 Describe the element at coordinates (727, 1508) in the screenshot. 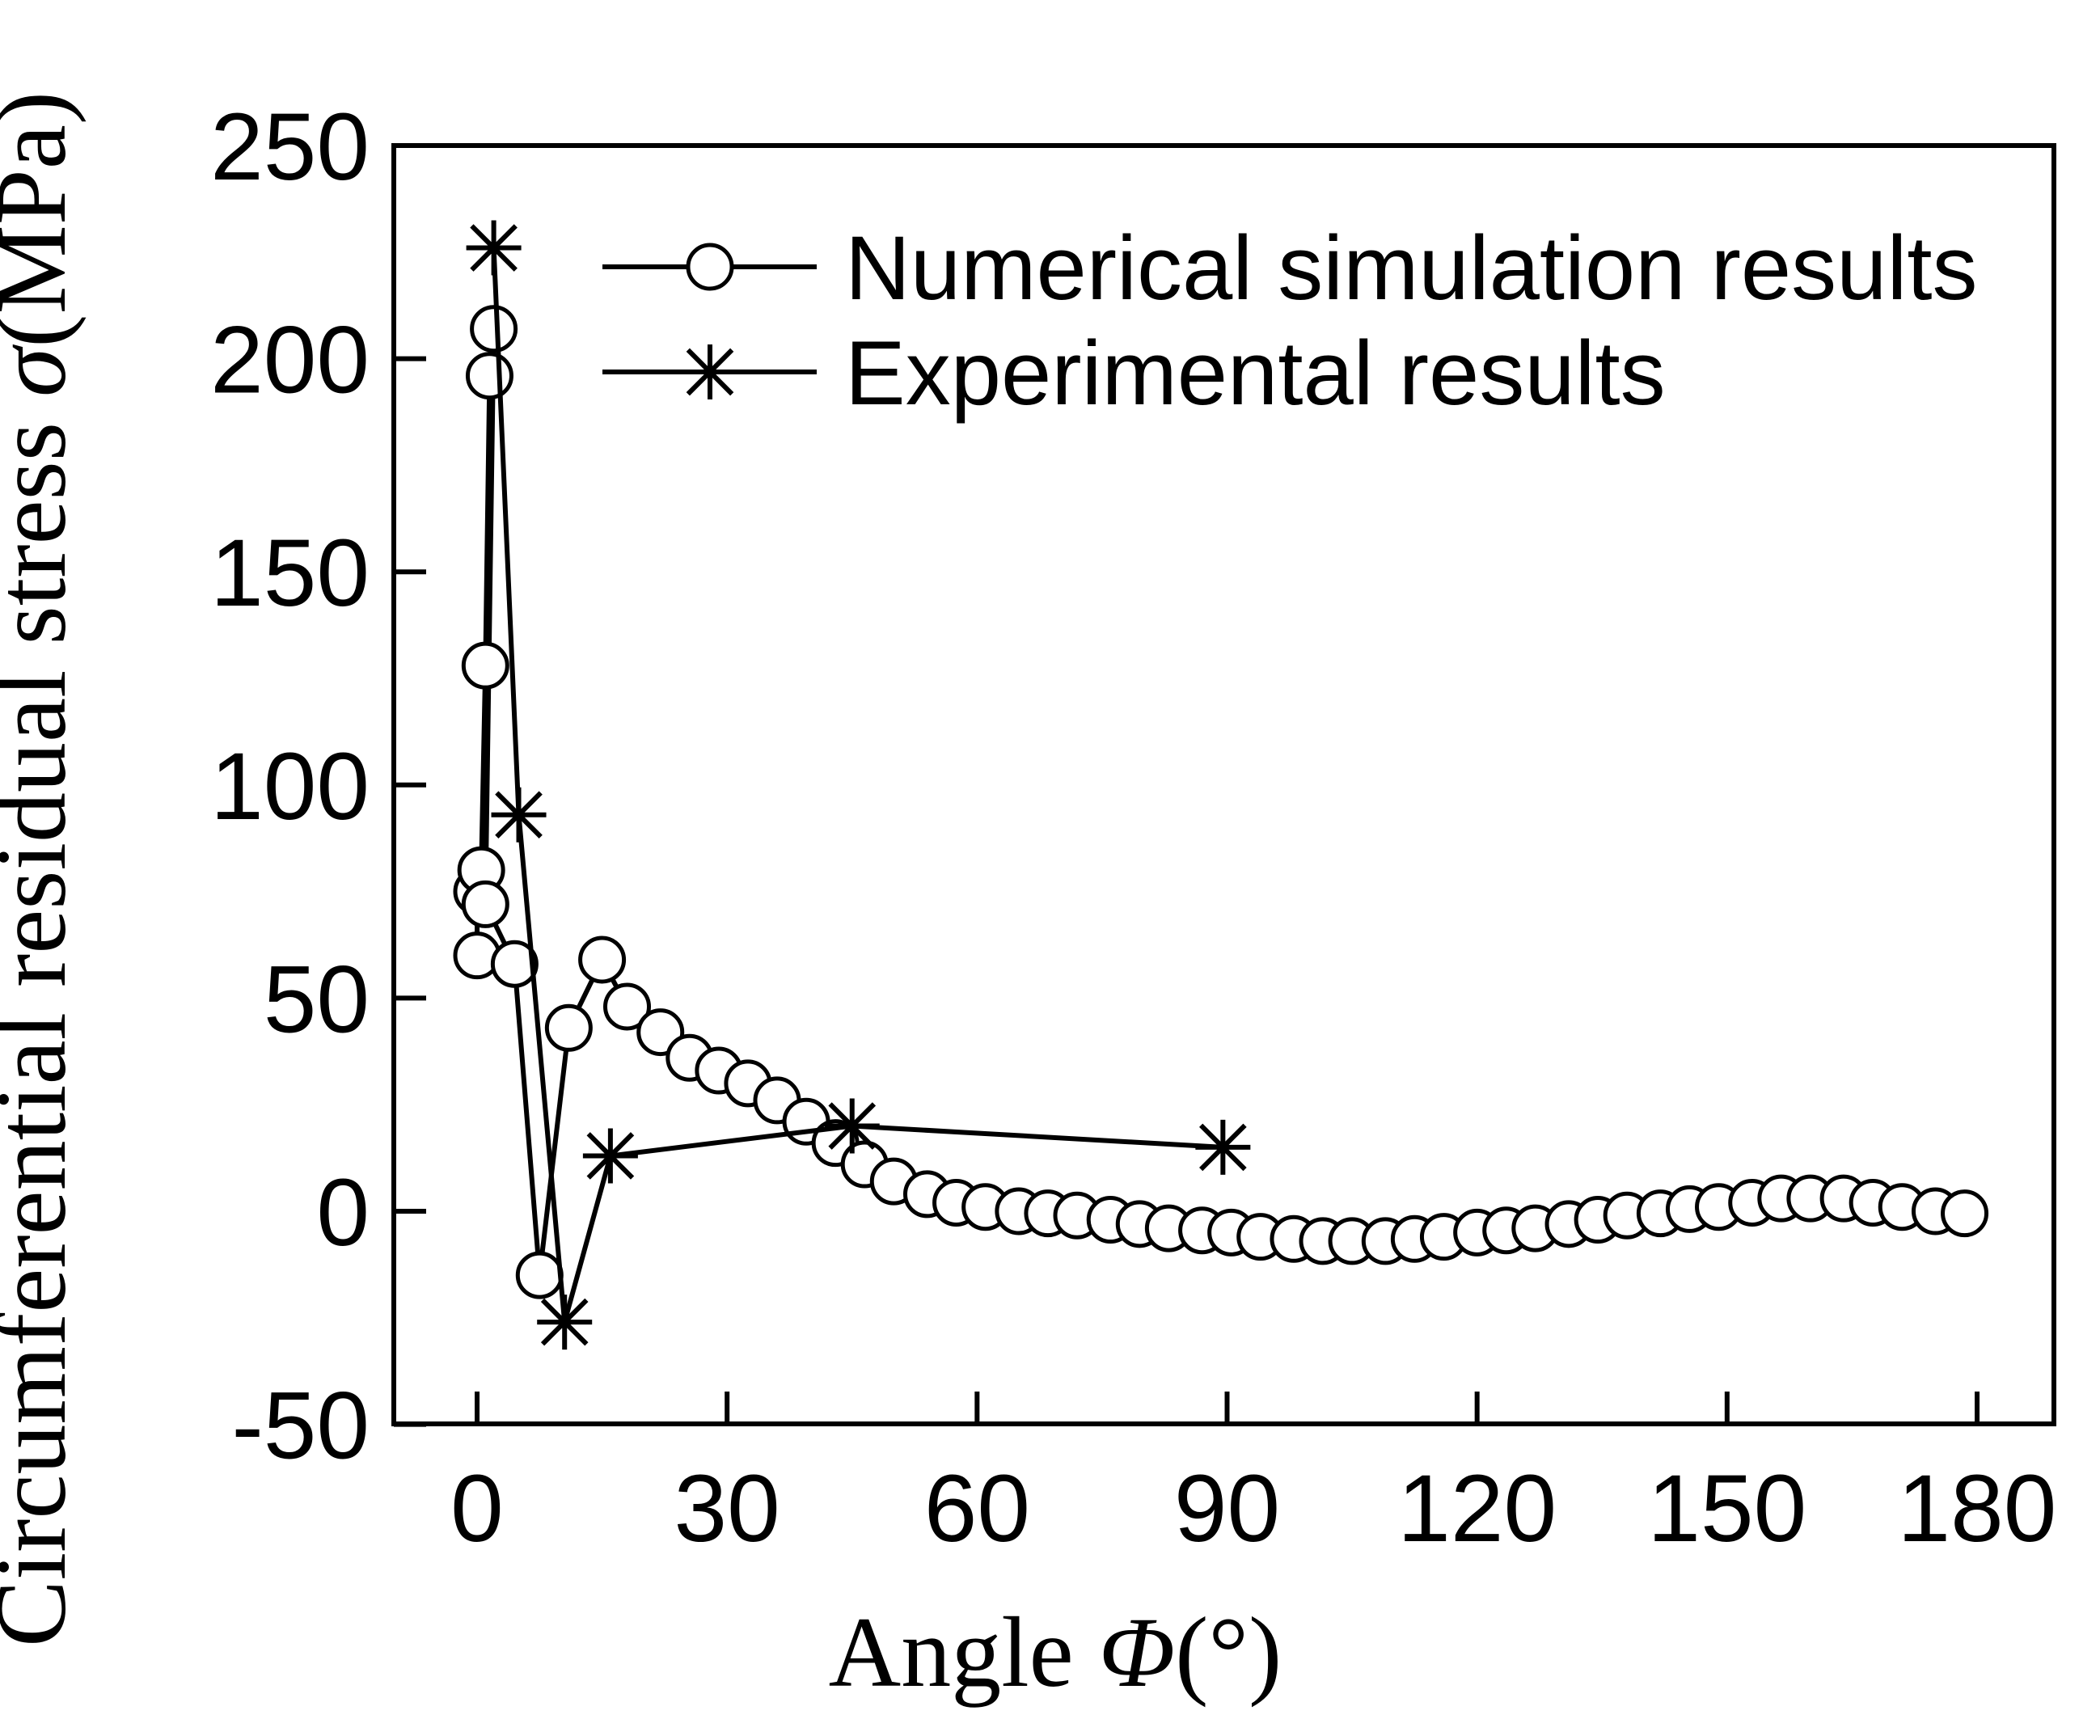

I see `x-tick-label: 30` at that location.